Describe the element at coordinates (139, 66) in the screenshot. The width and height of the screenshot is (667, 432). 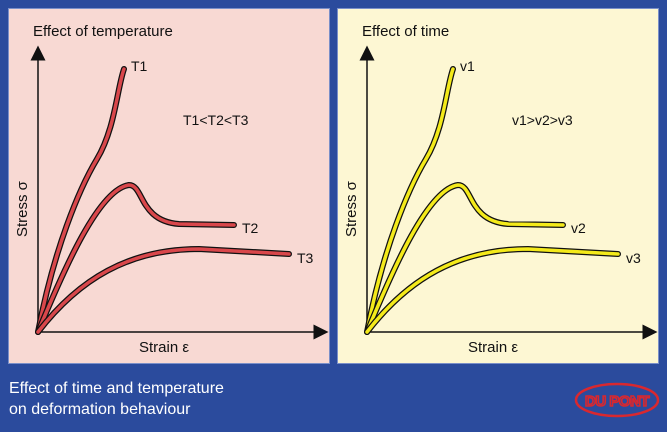
I see `curve-1-label: T1` at that location.